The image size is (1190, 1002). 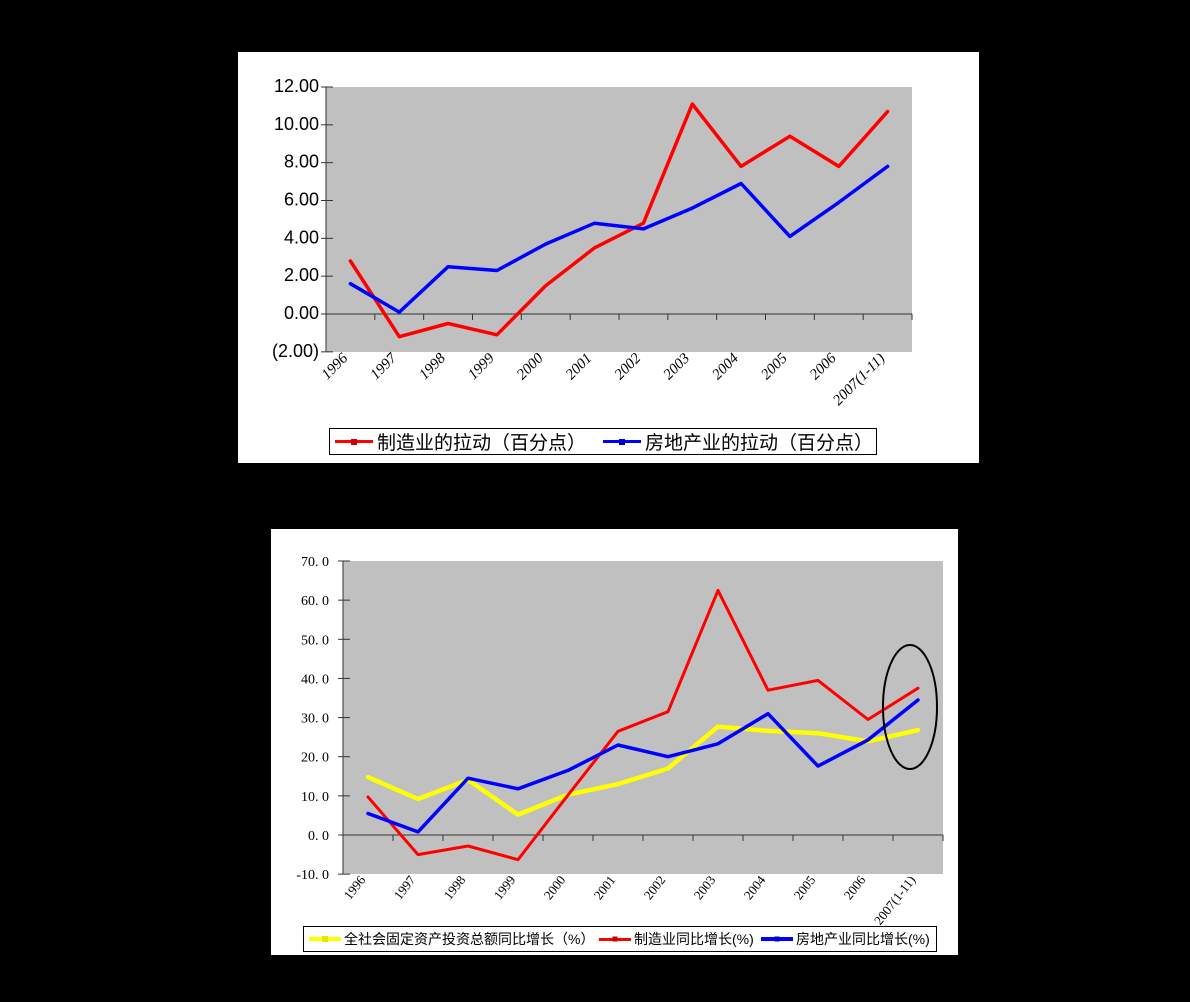 I want to click on y-tick-label: 0. 0, so click(x=318, y=836).